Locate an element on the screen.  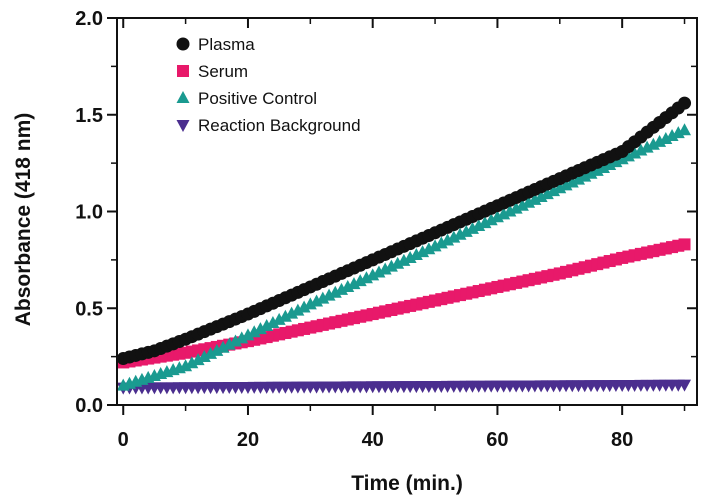
y-tick-label: 1.0 is located at coordinates (89, 213).